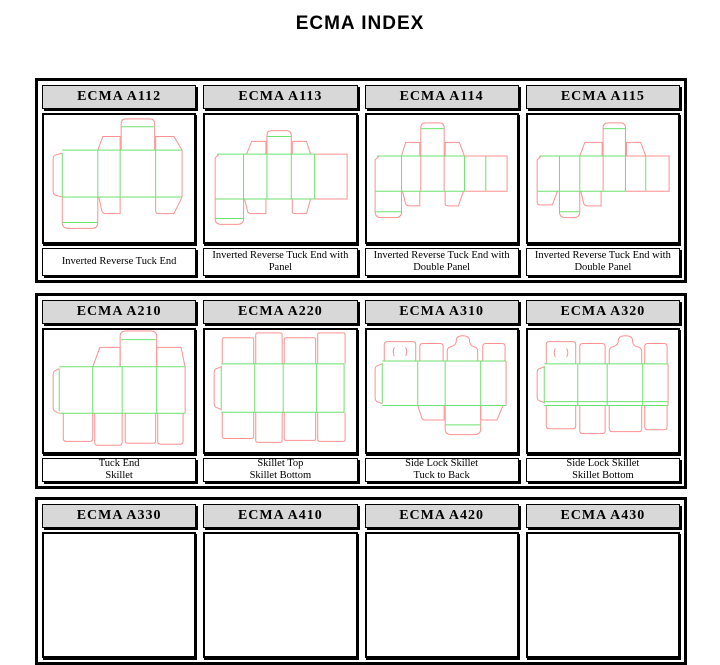  What do you see at coordinates (602, 581) in the screenshot?
I see `card: ECMA A430` at bounding box center [602, 581].